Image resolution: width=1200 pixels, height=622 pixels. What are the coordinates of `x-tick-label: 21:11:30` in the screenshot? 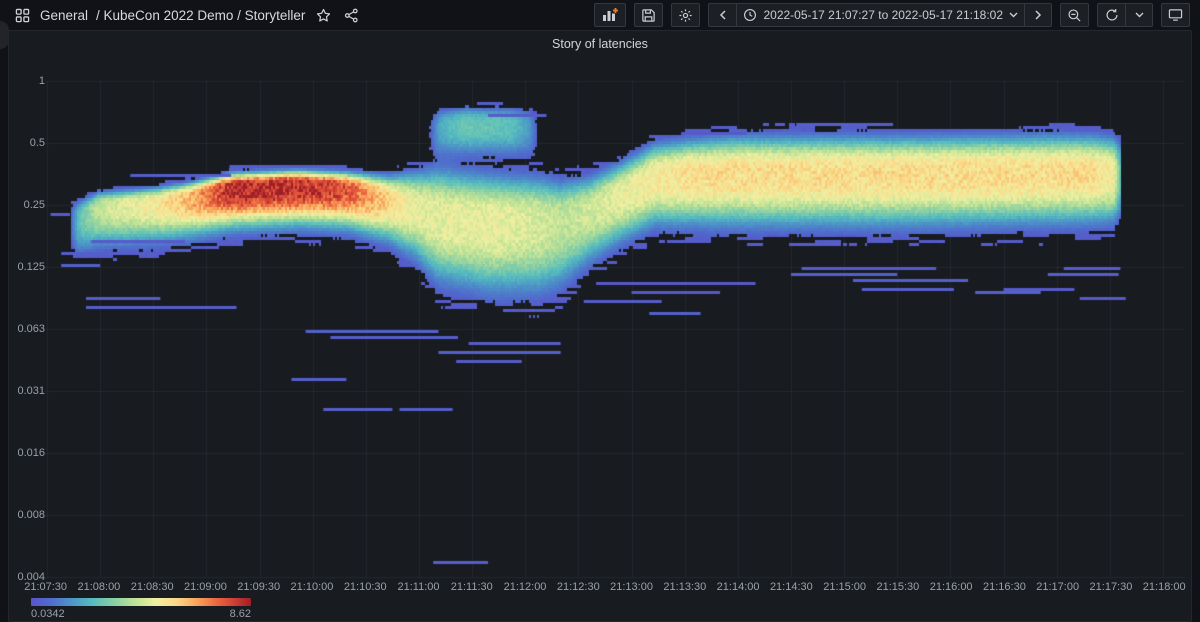 It's located at (471, 587).